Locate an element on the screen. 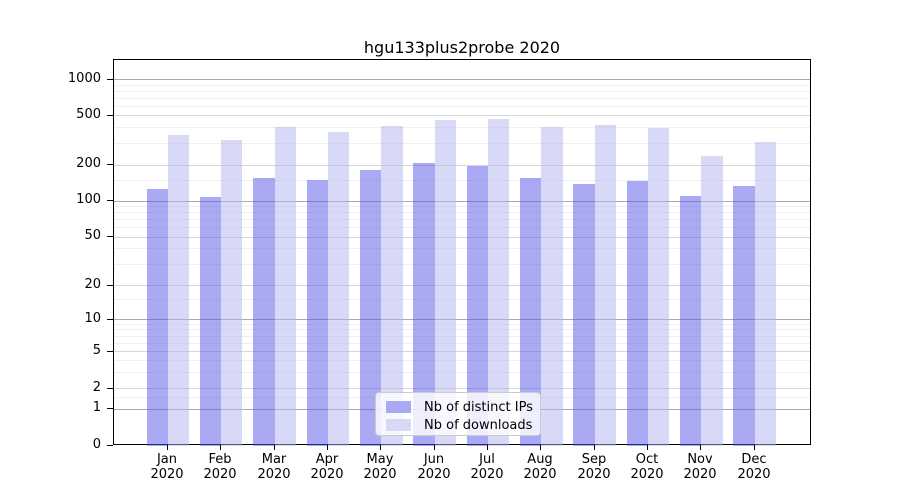 Image resolution: width=900 pixels, height=500 pixels. y-tick-label: 200 is located at coordinates (88, 163).